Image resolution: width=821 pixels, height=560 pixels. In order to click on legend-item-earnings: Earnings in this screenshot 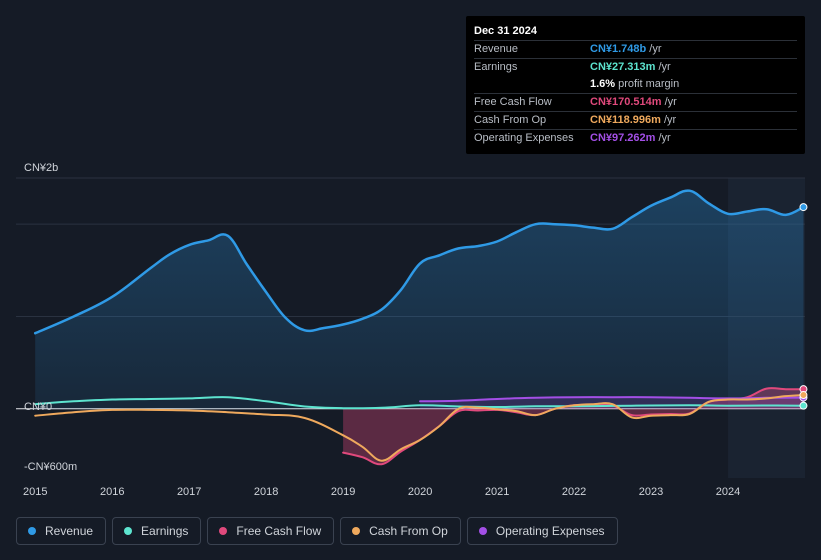, I will do `click(157, 531)`.